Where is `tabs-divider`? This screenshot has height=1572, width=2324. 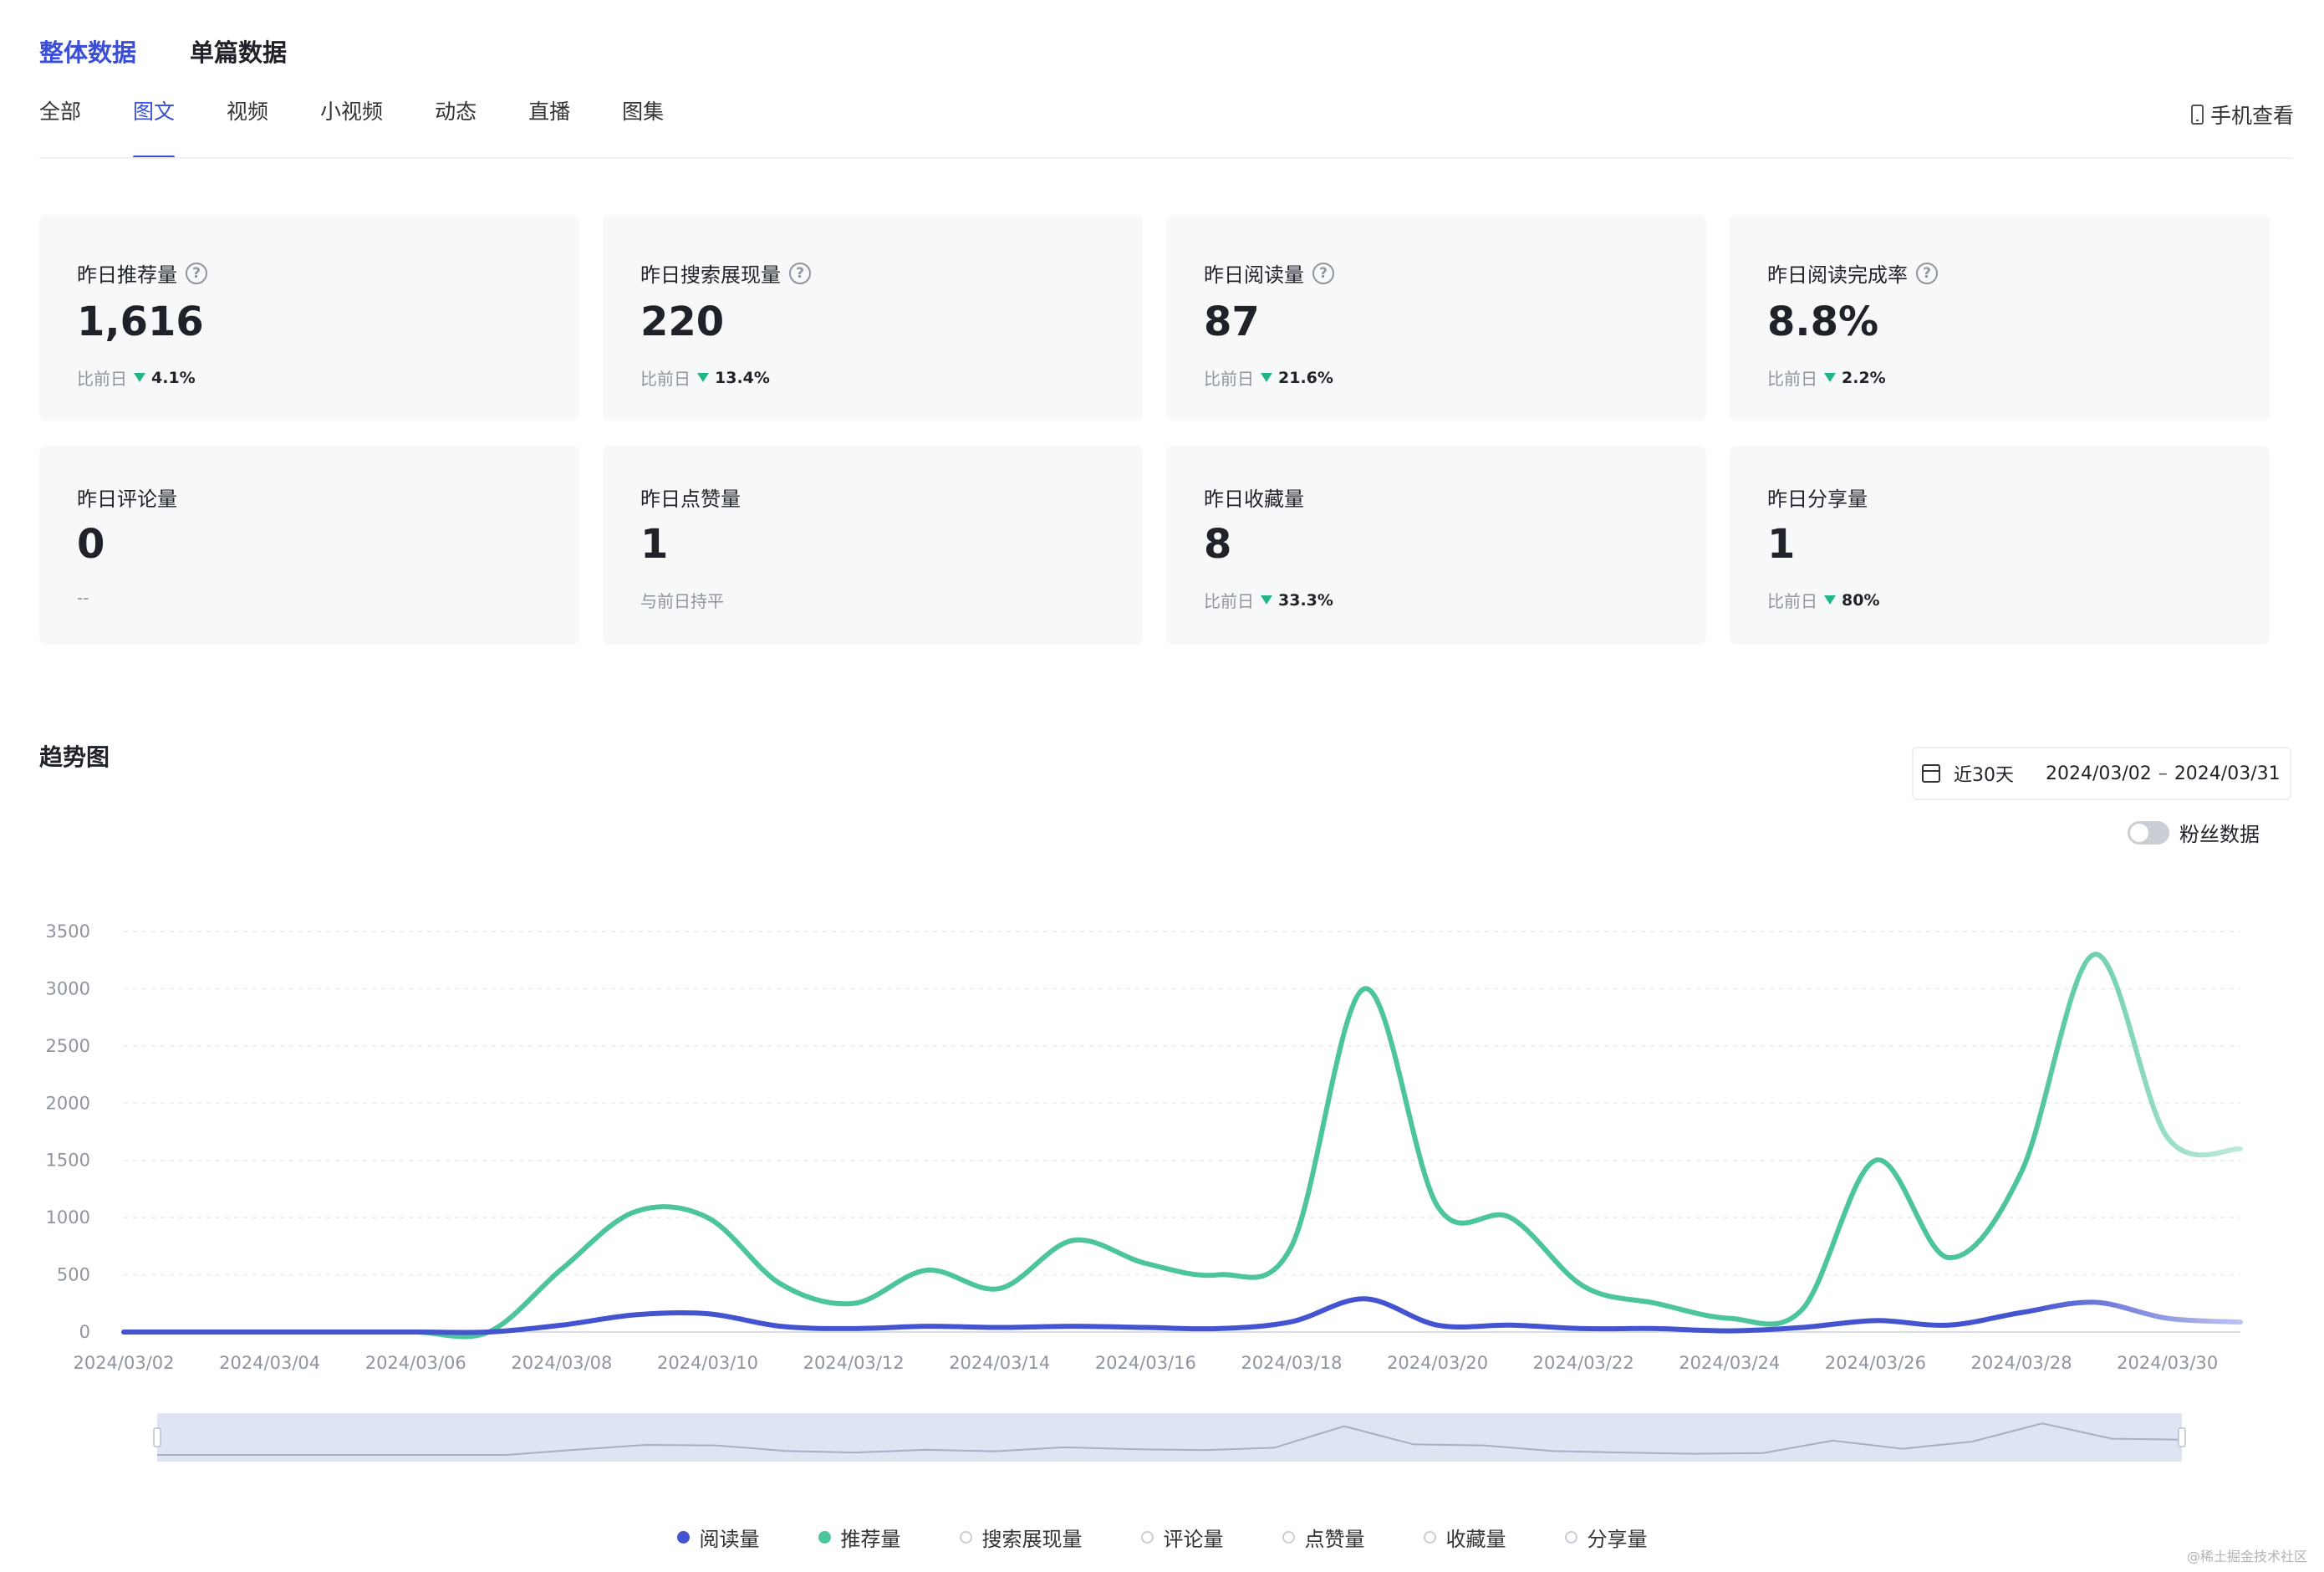 tabs-divider is located at coordinates (1166, 158).